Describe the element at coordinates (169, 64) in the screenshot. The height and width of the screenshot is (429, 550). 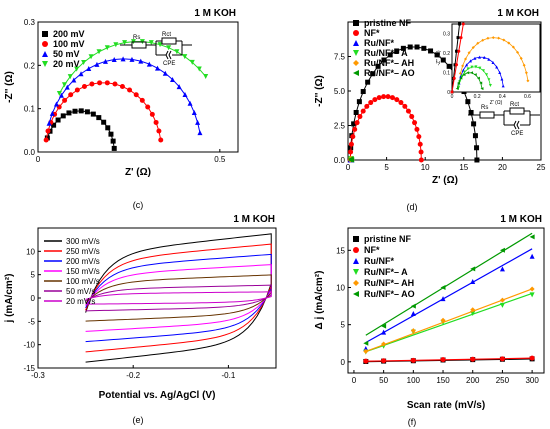
I see `circuit-label-cpe: CPE` at that location.